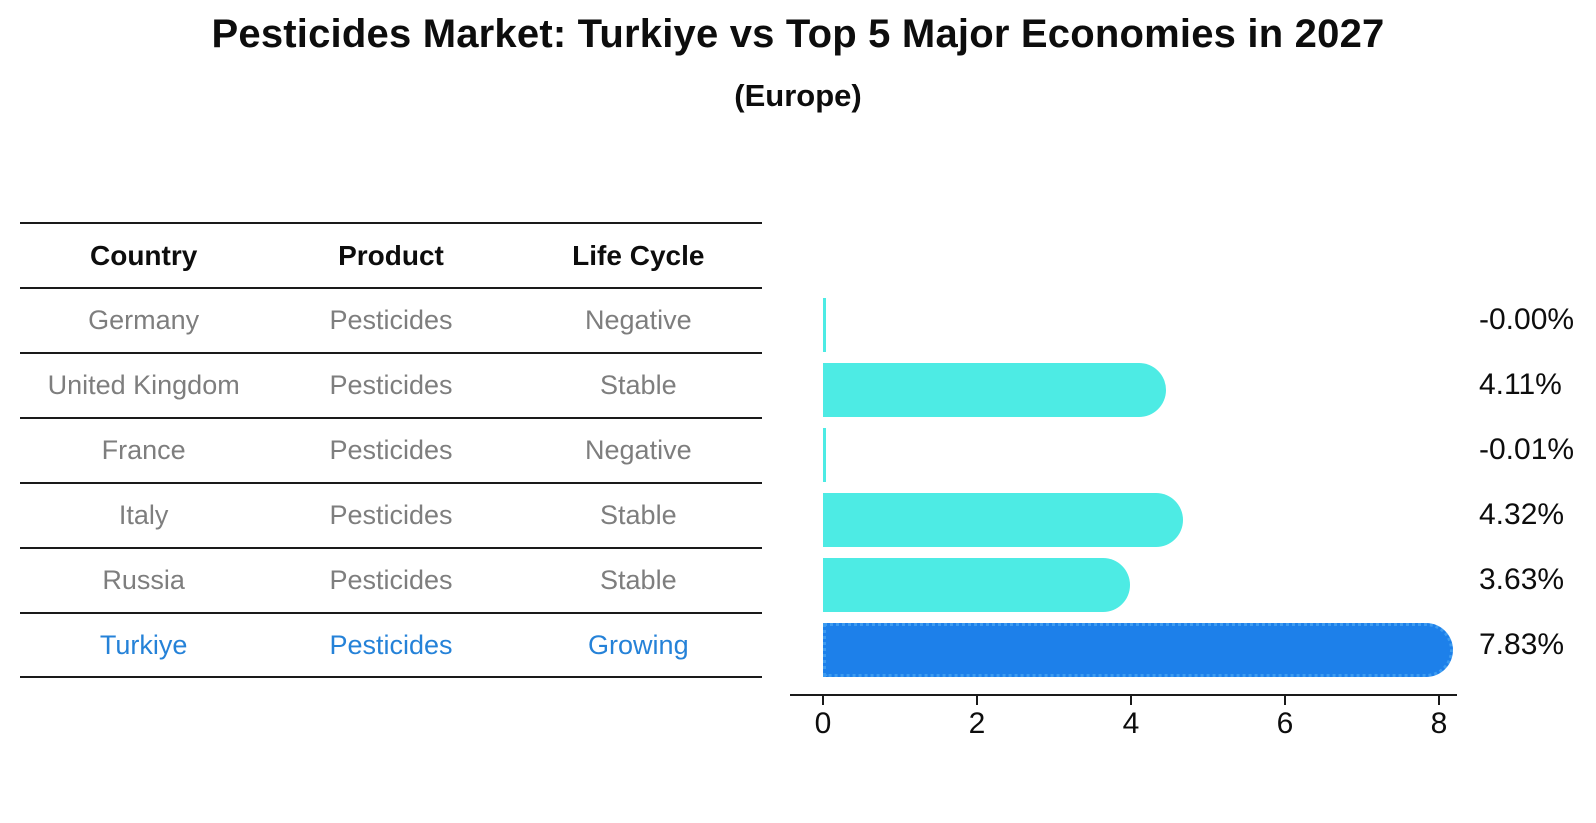 The image size is (1596, 823). Describe the element at coordinates (976, 585) in the screenshot. I see `bar-russia` at that location.